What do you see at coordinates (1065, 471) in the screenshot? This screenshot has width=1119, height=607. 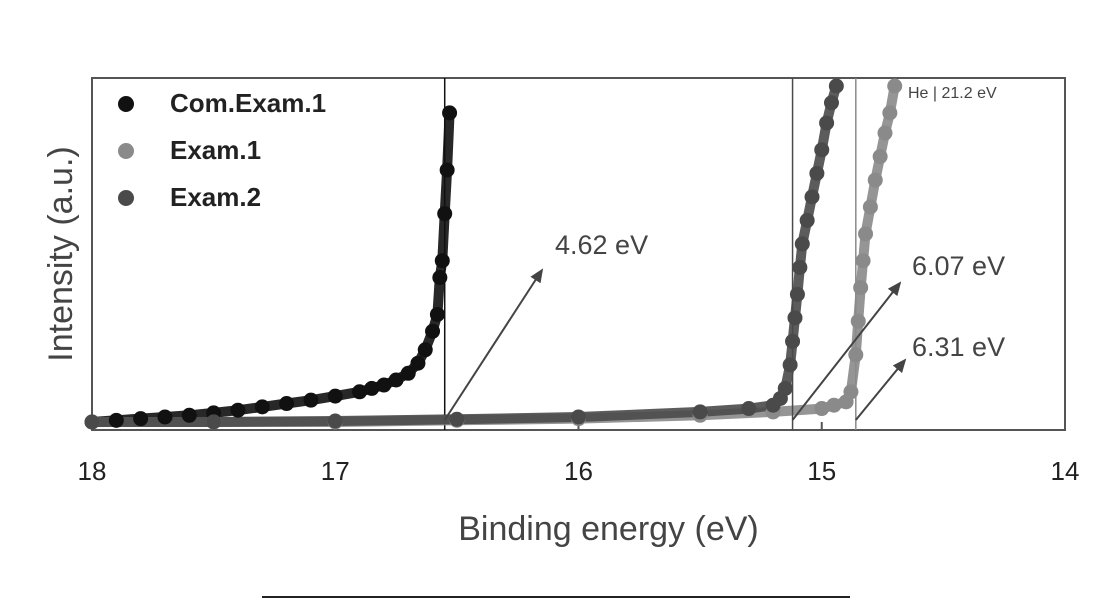 I see `x-tick-label: 14` at bounding box center [1065, 471].